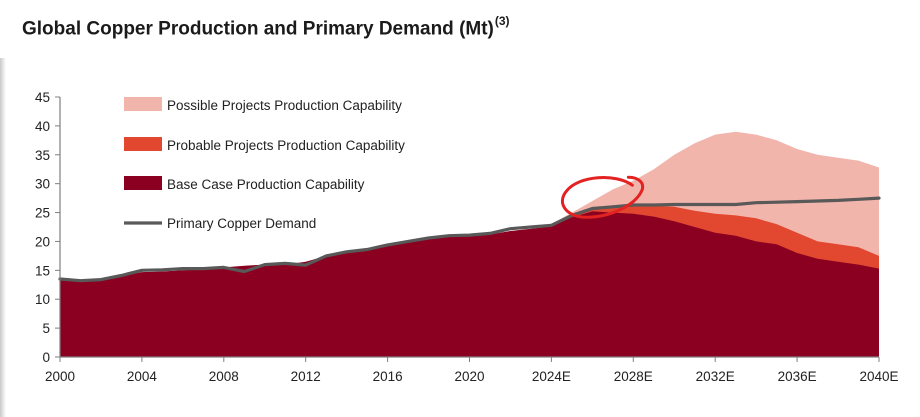 This screenshot has height=417, width=920. I want to click on x-tick-label-2008: 2008, so click(224, 376).